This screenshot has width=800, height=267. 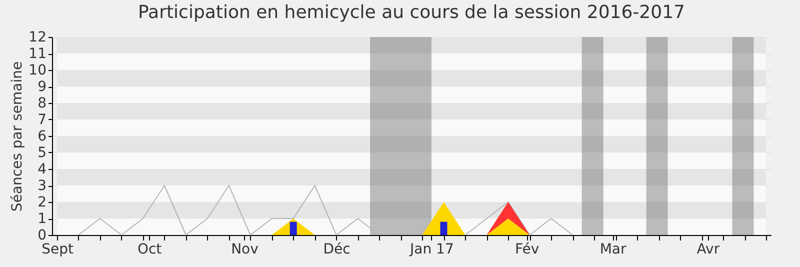 What do you see at coordinates (37, 70) in the screenshot?
I see `y-tick-label: 10` at bounding box center [37, 70].